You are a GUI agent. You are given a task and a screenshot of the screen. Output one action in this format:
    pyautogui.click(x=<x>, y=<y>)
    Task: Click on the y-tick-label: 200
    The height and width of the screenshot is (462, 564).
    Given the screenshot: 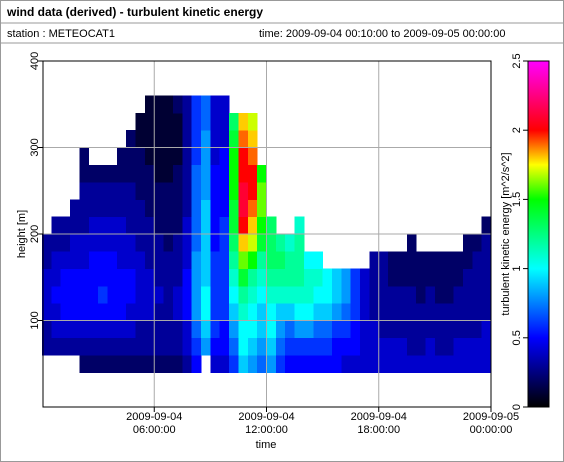 What is the action you would take?
    pyautogui.click(x=35, y=234)
    